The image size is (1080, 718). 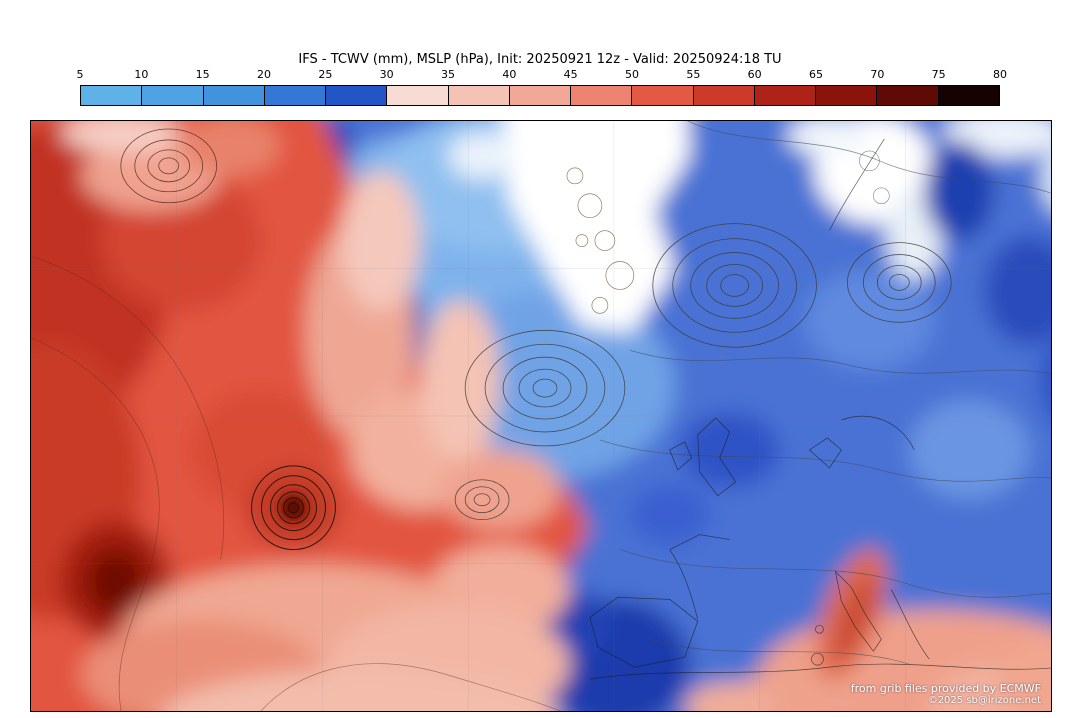 I want to click on colorbar-tick: 25, so click(x=325, y=74).